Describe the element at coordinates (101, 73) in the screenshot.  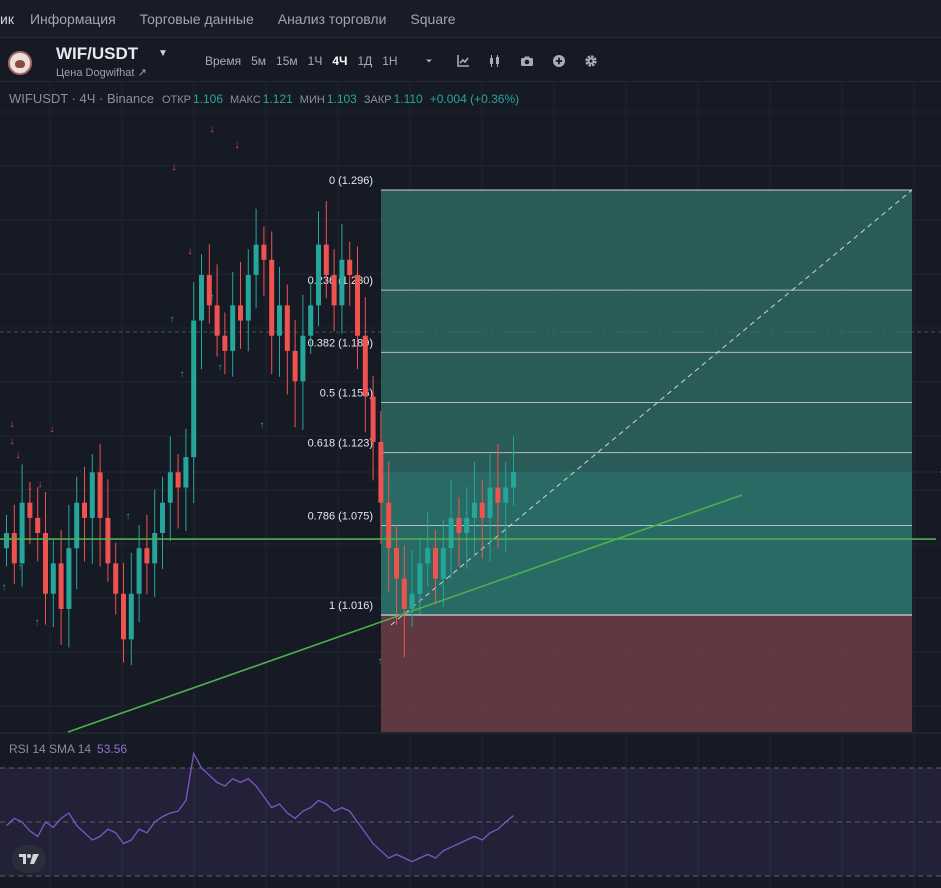
I see `price-subtitle-link: Цена Dogwifhat ↗` at that location.